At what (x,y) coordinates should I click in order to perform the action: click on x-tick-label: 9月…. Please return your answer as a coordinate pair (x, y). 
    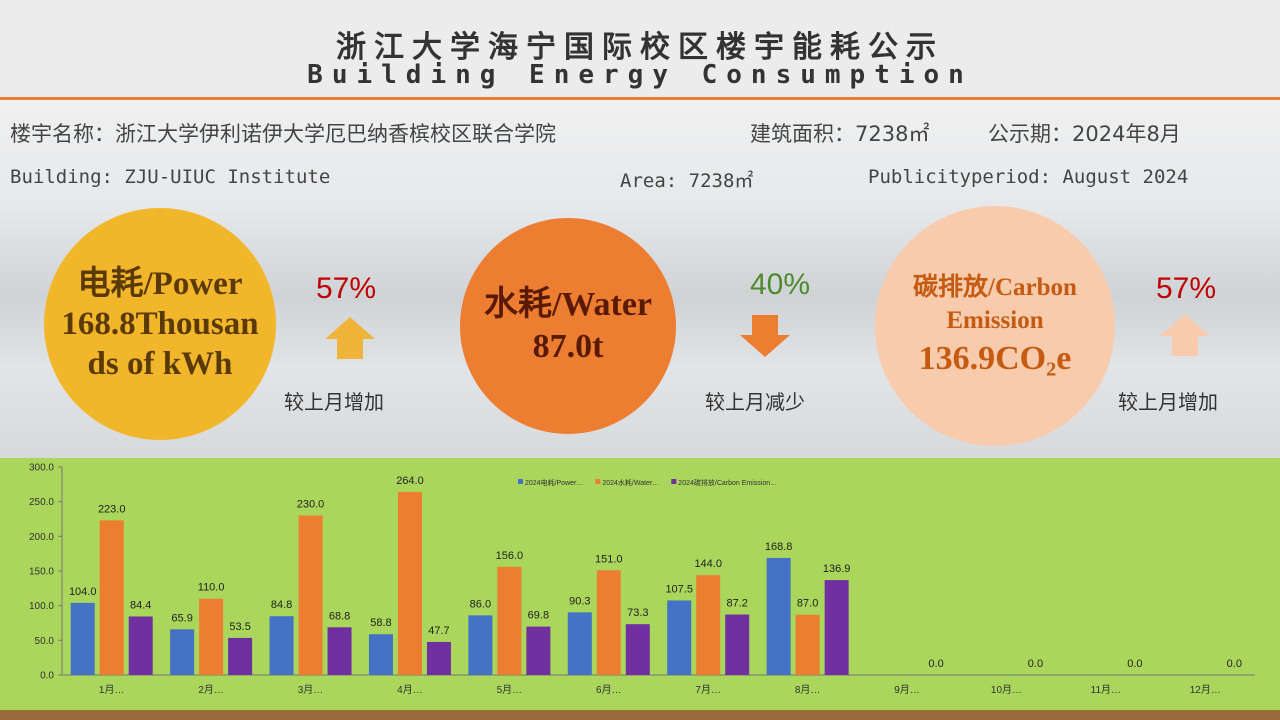
    Looking at the image, I should click on (907, 690).